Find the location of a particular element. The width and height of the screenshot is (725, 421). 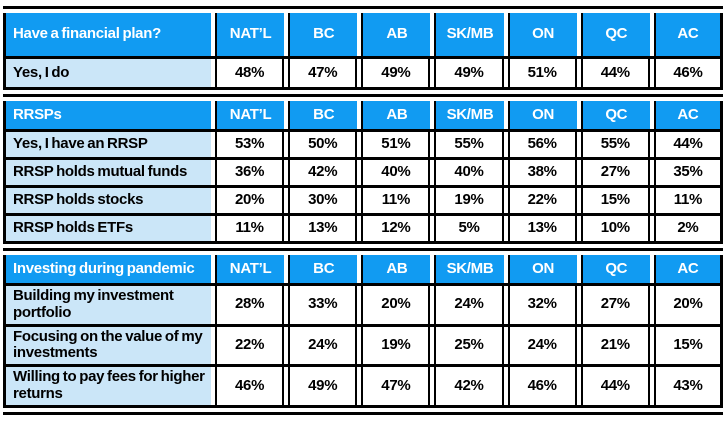

value-cell: 5% is located at coordinates (469, 228).